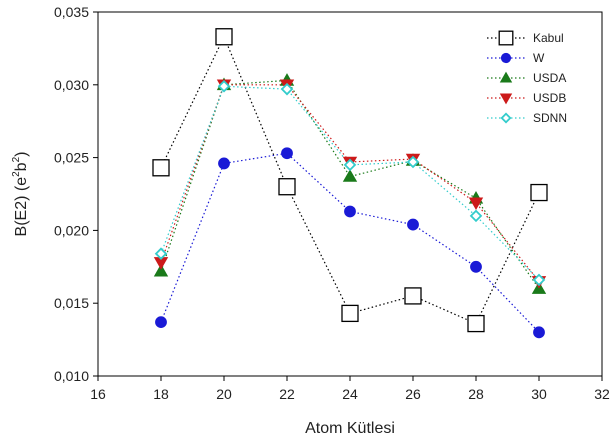  I want to click on y-tick-label: 0,010, so click(71, 376).